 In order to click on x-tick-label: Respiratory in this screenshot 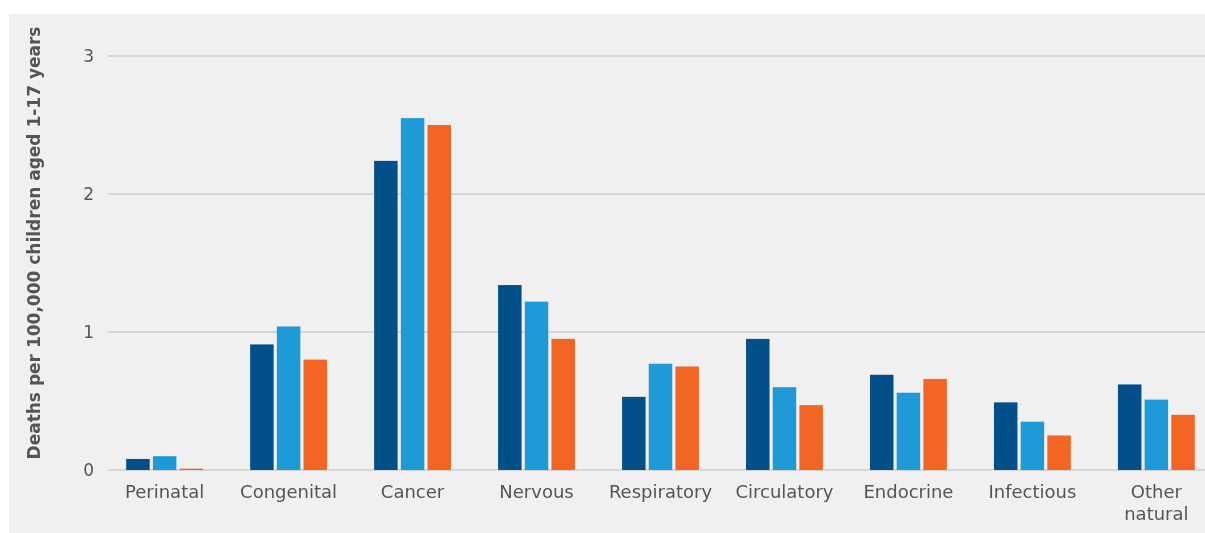, I will do `click(660, 491)`.